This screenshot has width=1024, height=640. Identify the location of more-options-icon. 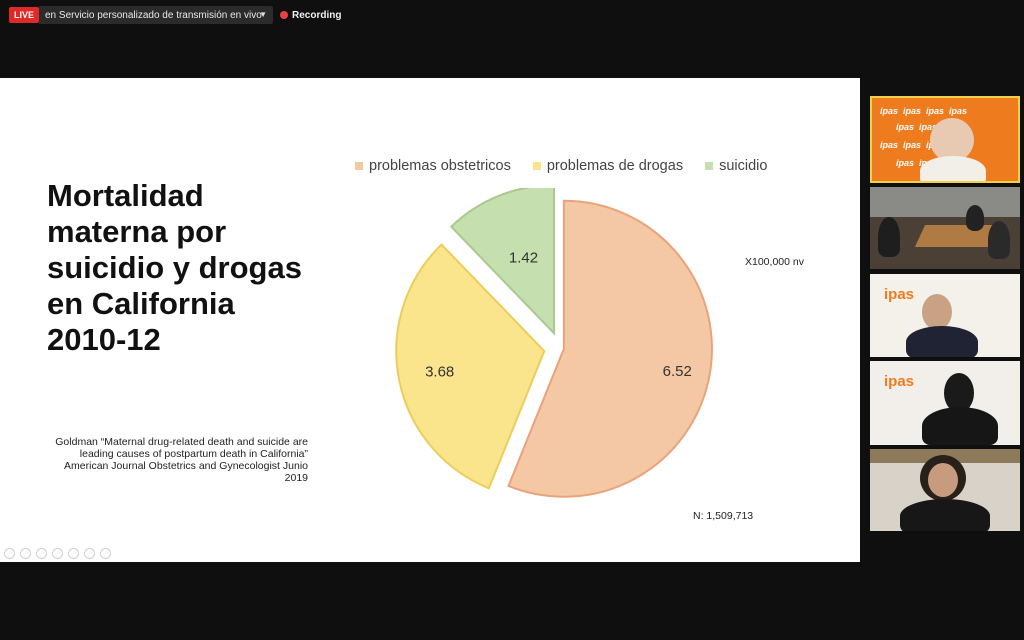
(105, 553).